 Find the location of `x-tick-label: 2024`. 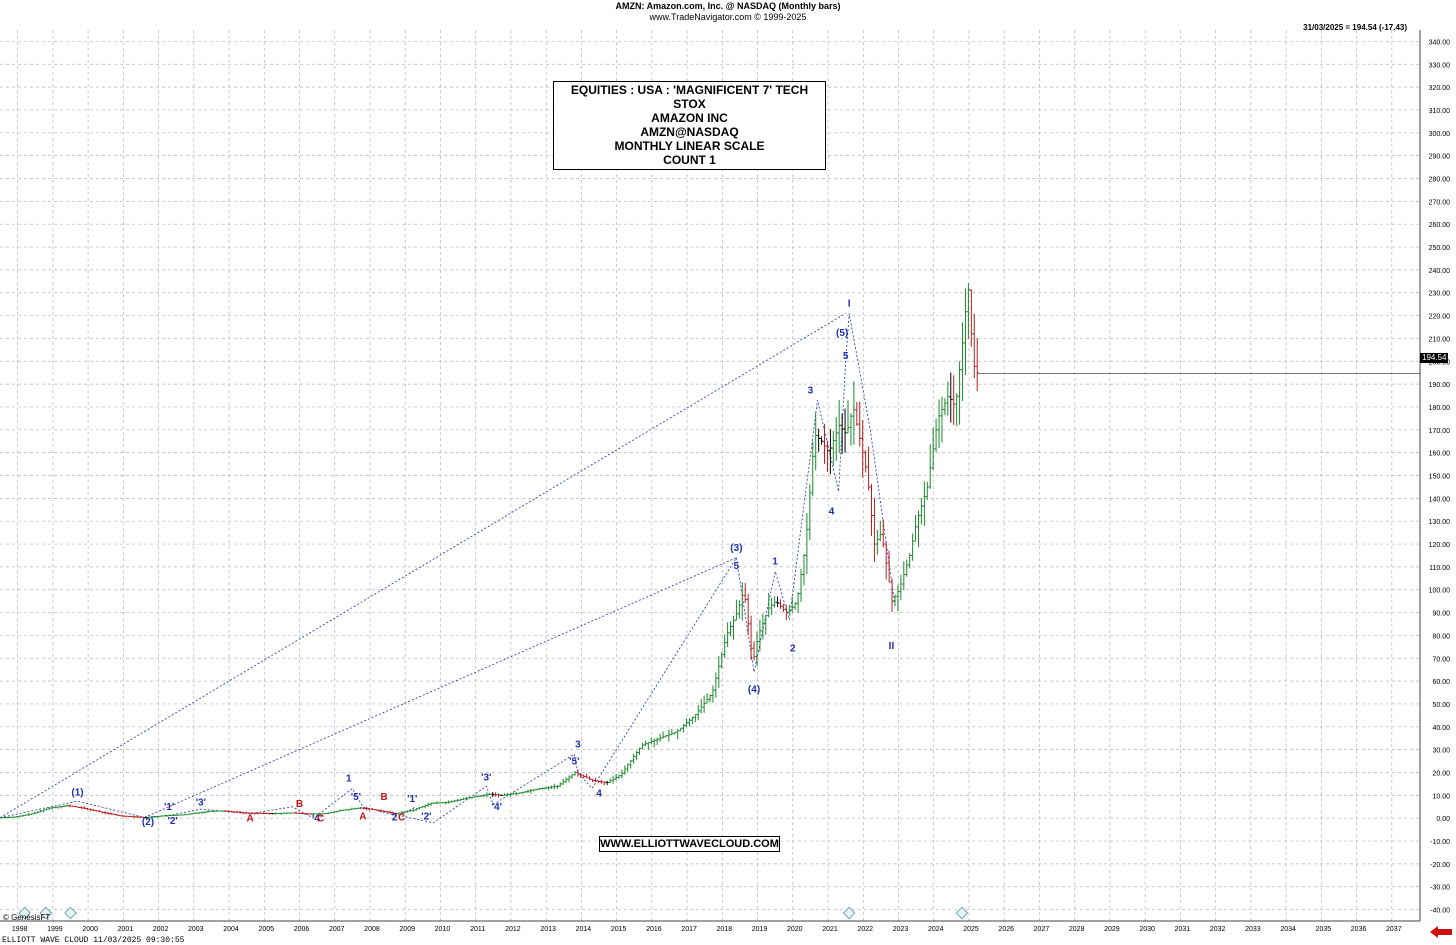

x-tick-label: 2024 is located at coordinates (936, 929).